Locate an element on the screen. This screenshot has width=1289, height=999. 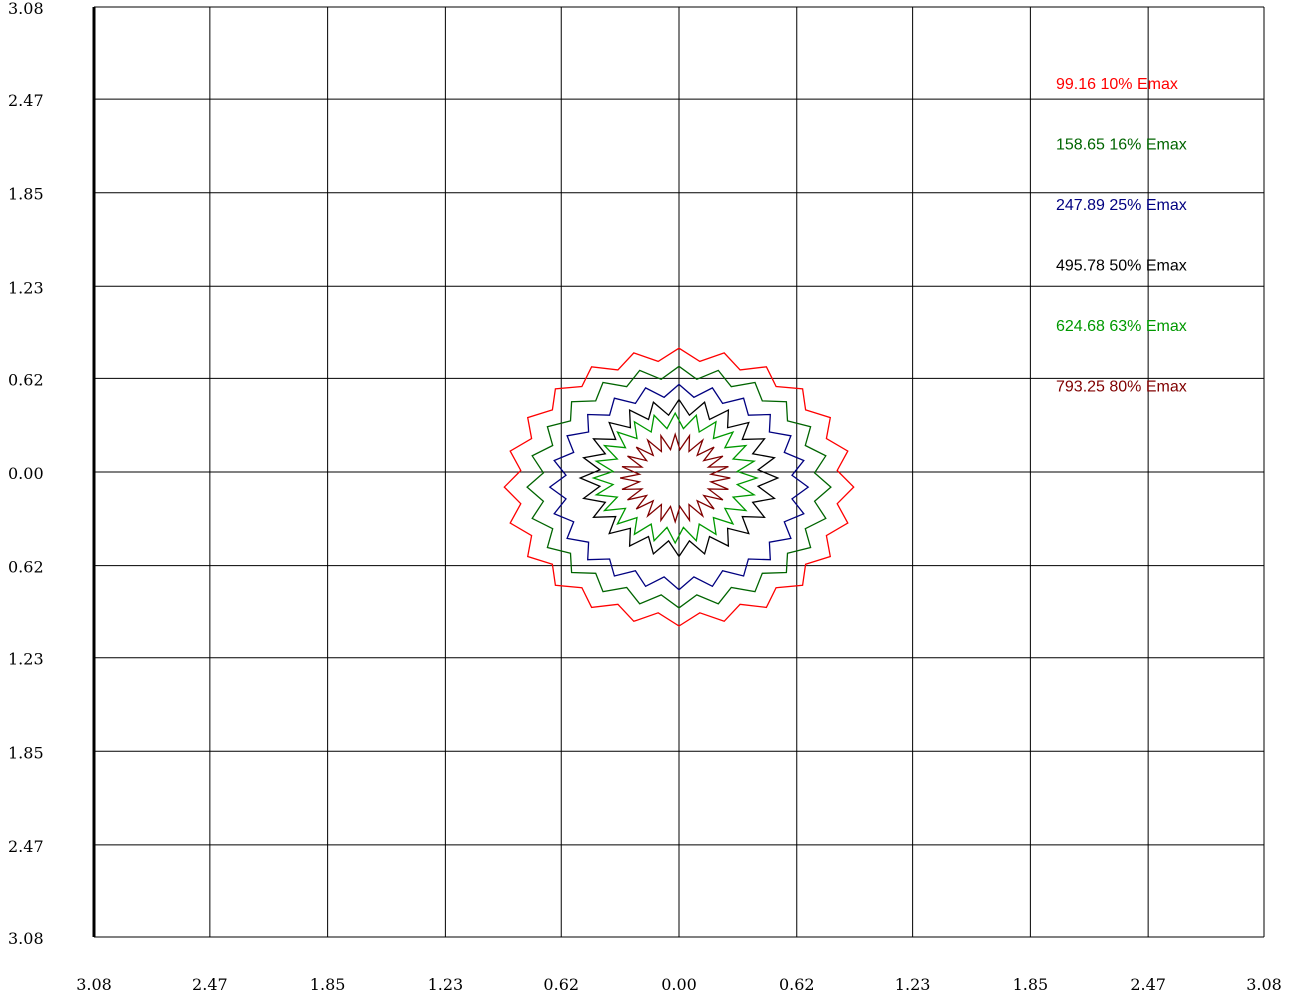
y-tick-label: 0.00 is located at coordinates (26, 473).